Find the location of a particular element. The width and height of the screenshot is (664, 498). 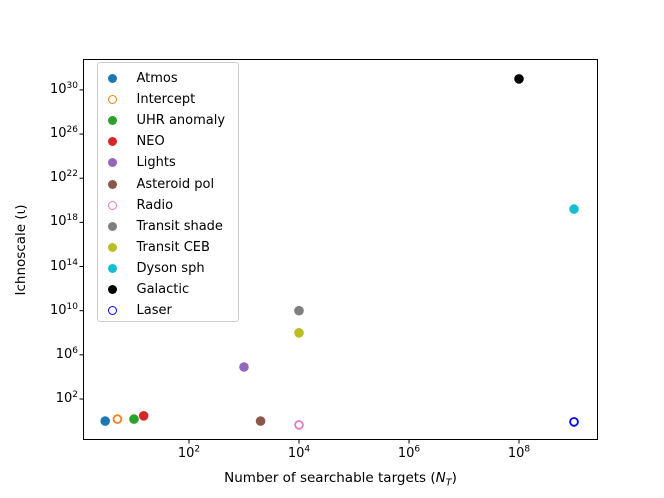

legend-row-dyson-sph: Dyson sph is located at coordinates (168, 268).